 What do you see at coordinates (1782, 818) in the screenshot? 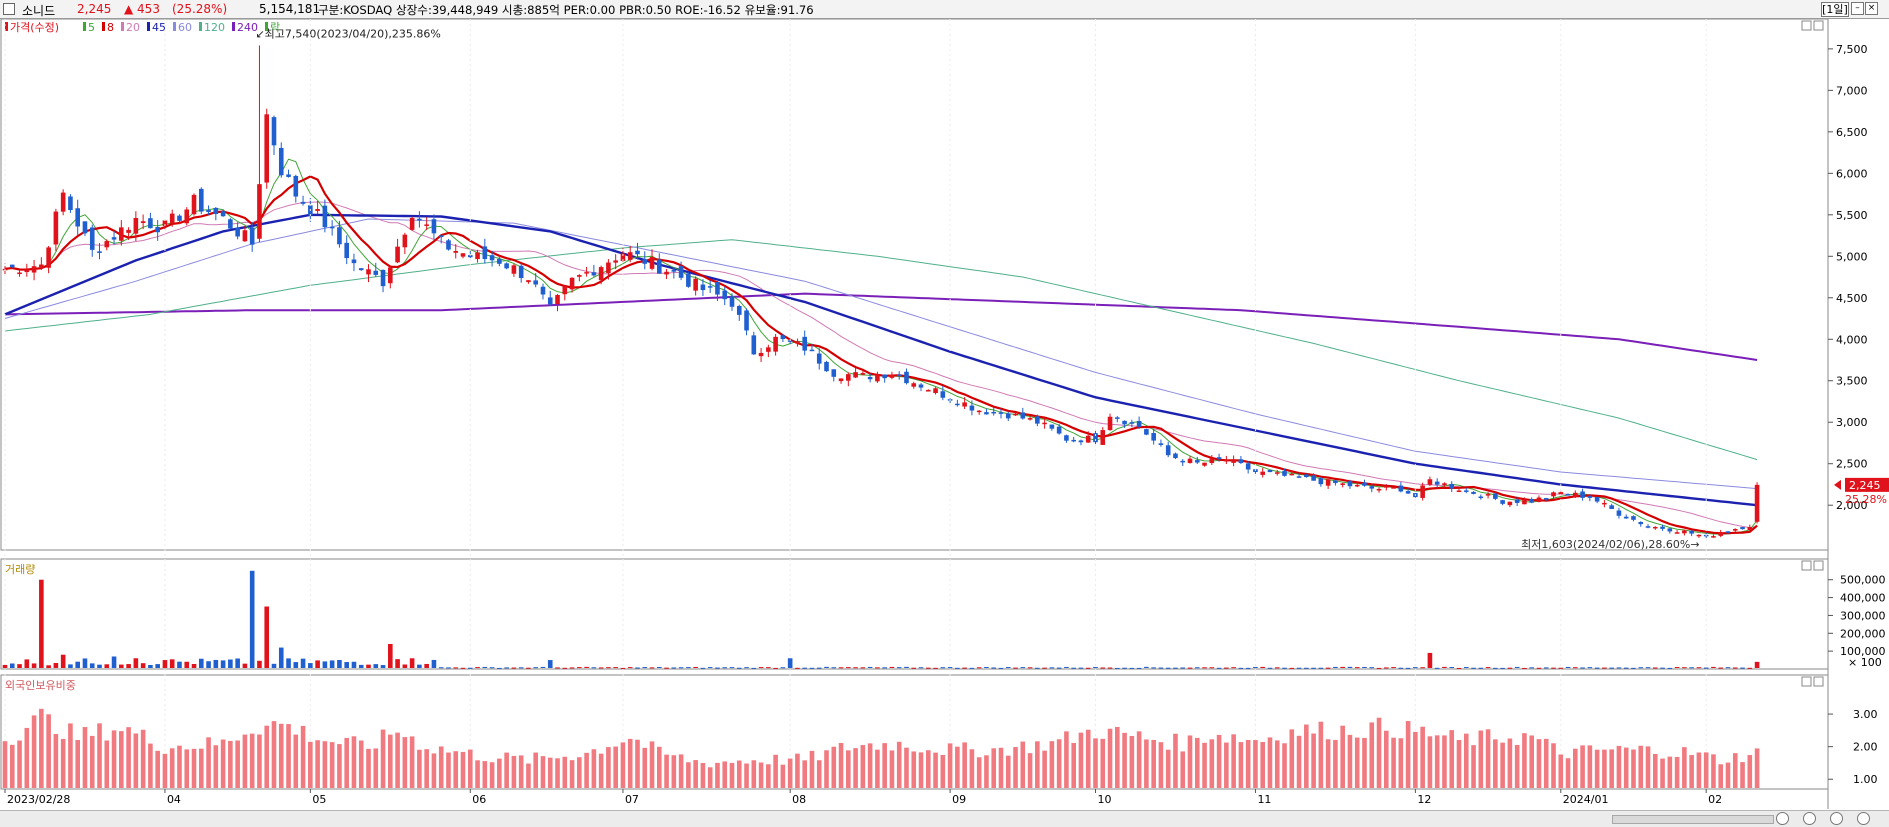
I see `zoom-in-icon` at bounding box center [1782, 818].